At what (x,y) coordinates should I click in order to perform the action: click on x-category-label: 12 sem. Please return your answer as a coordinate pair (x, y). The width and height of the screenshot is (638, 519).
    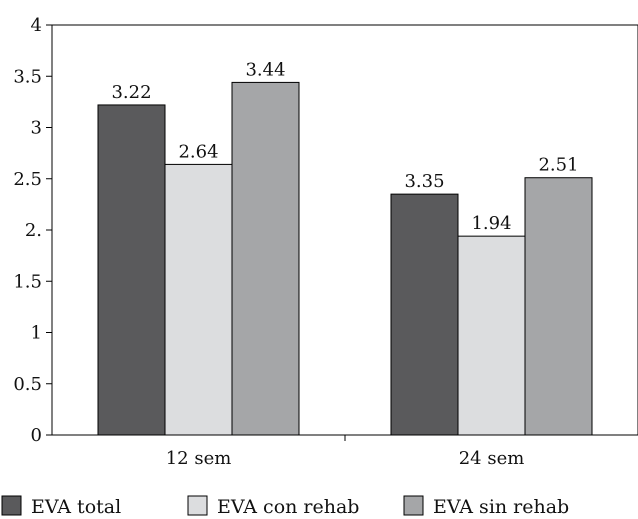
    Looking at the image, I should click on (199, 458).